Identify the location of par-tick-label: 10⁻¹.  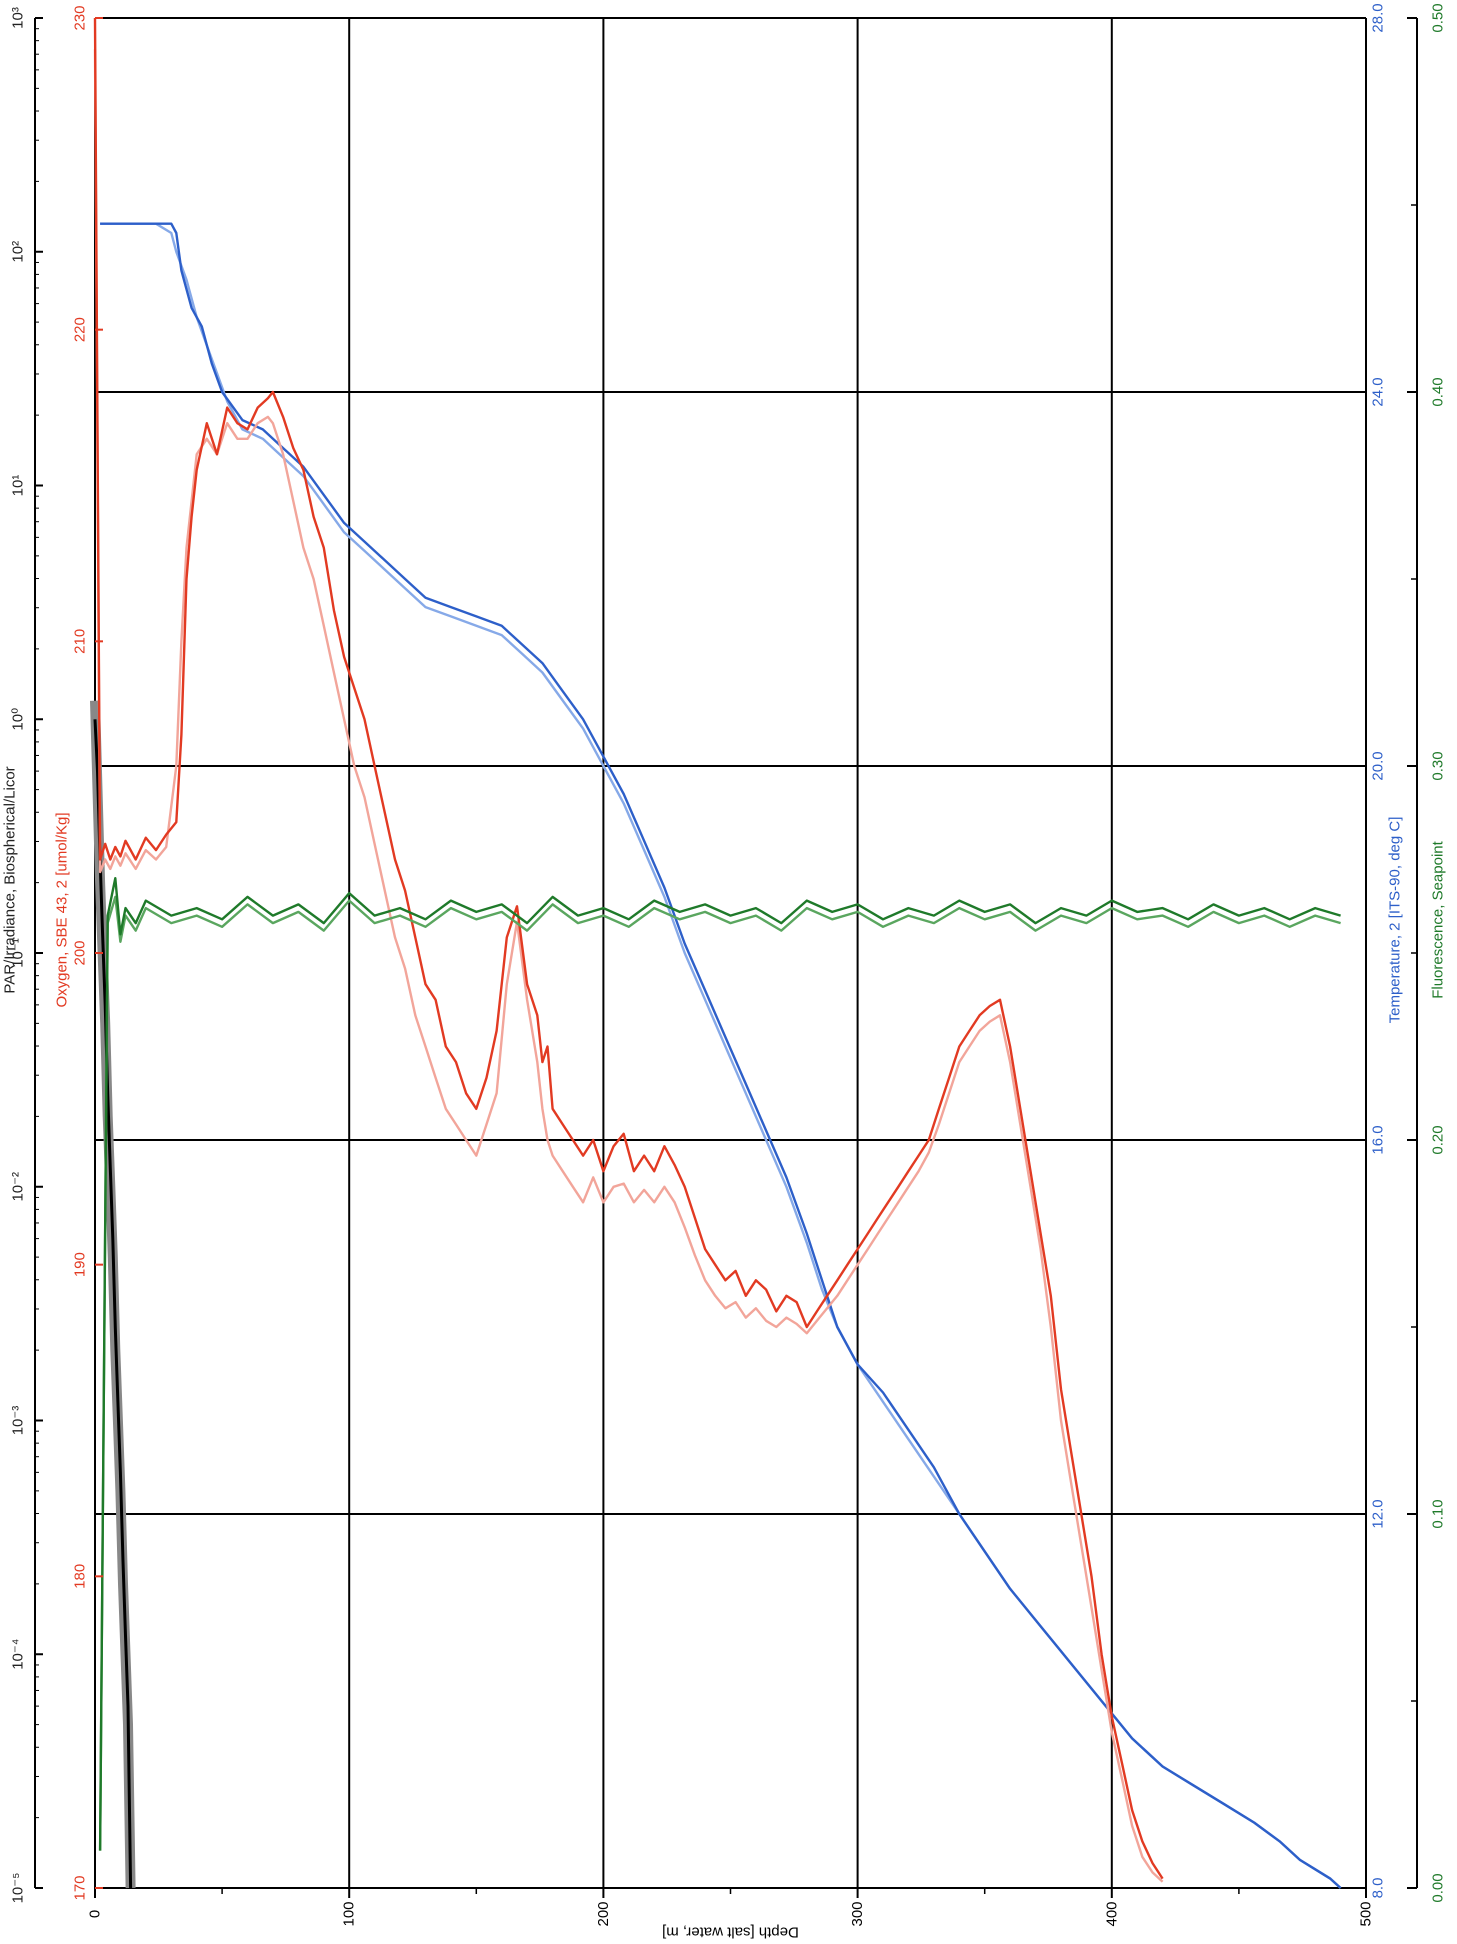
(18, 953).